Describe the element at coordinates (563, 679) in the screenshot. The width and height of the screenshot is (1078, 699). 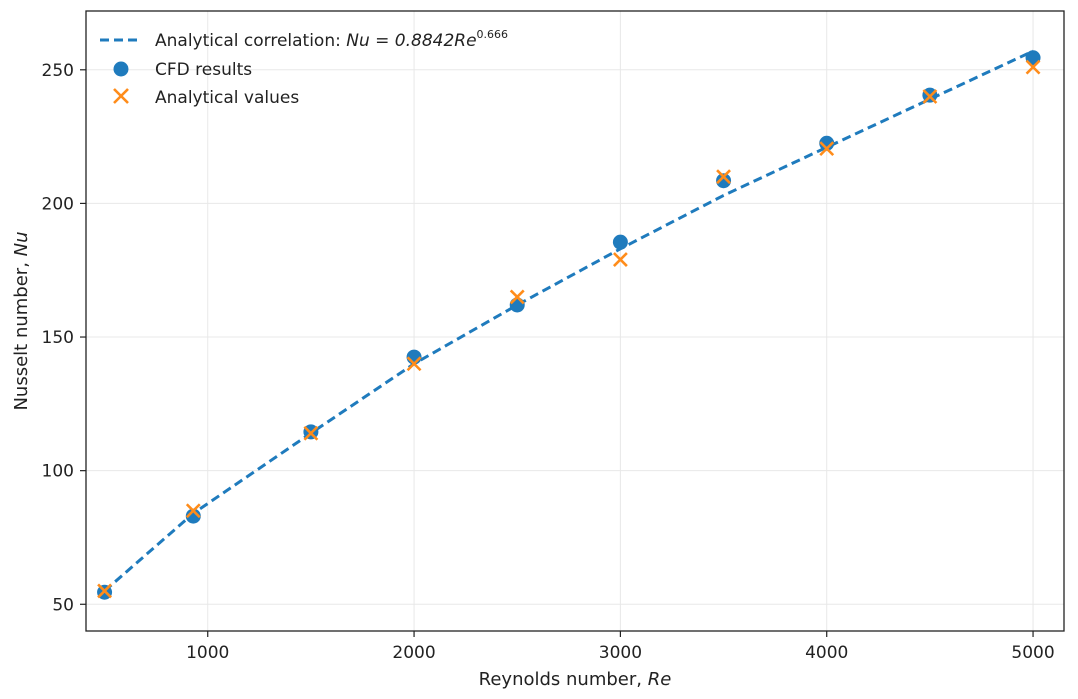
I see `x-axis-label-text: Reynolds number,` at that location.